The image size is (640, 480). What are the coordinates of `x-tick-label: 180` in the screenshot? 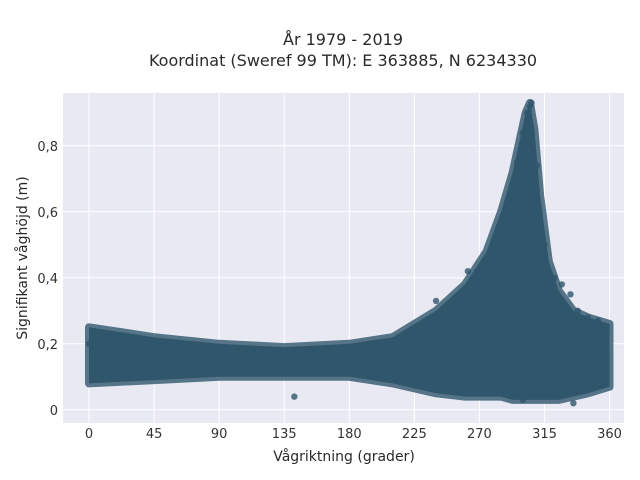 It's located at (349, 434).